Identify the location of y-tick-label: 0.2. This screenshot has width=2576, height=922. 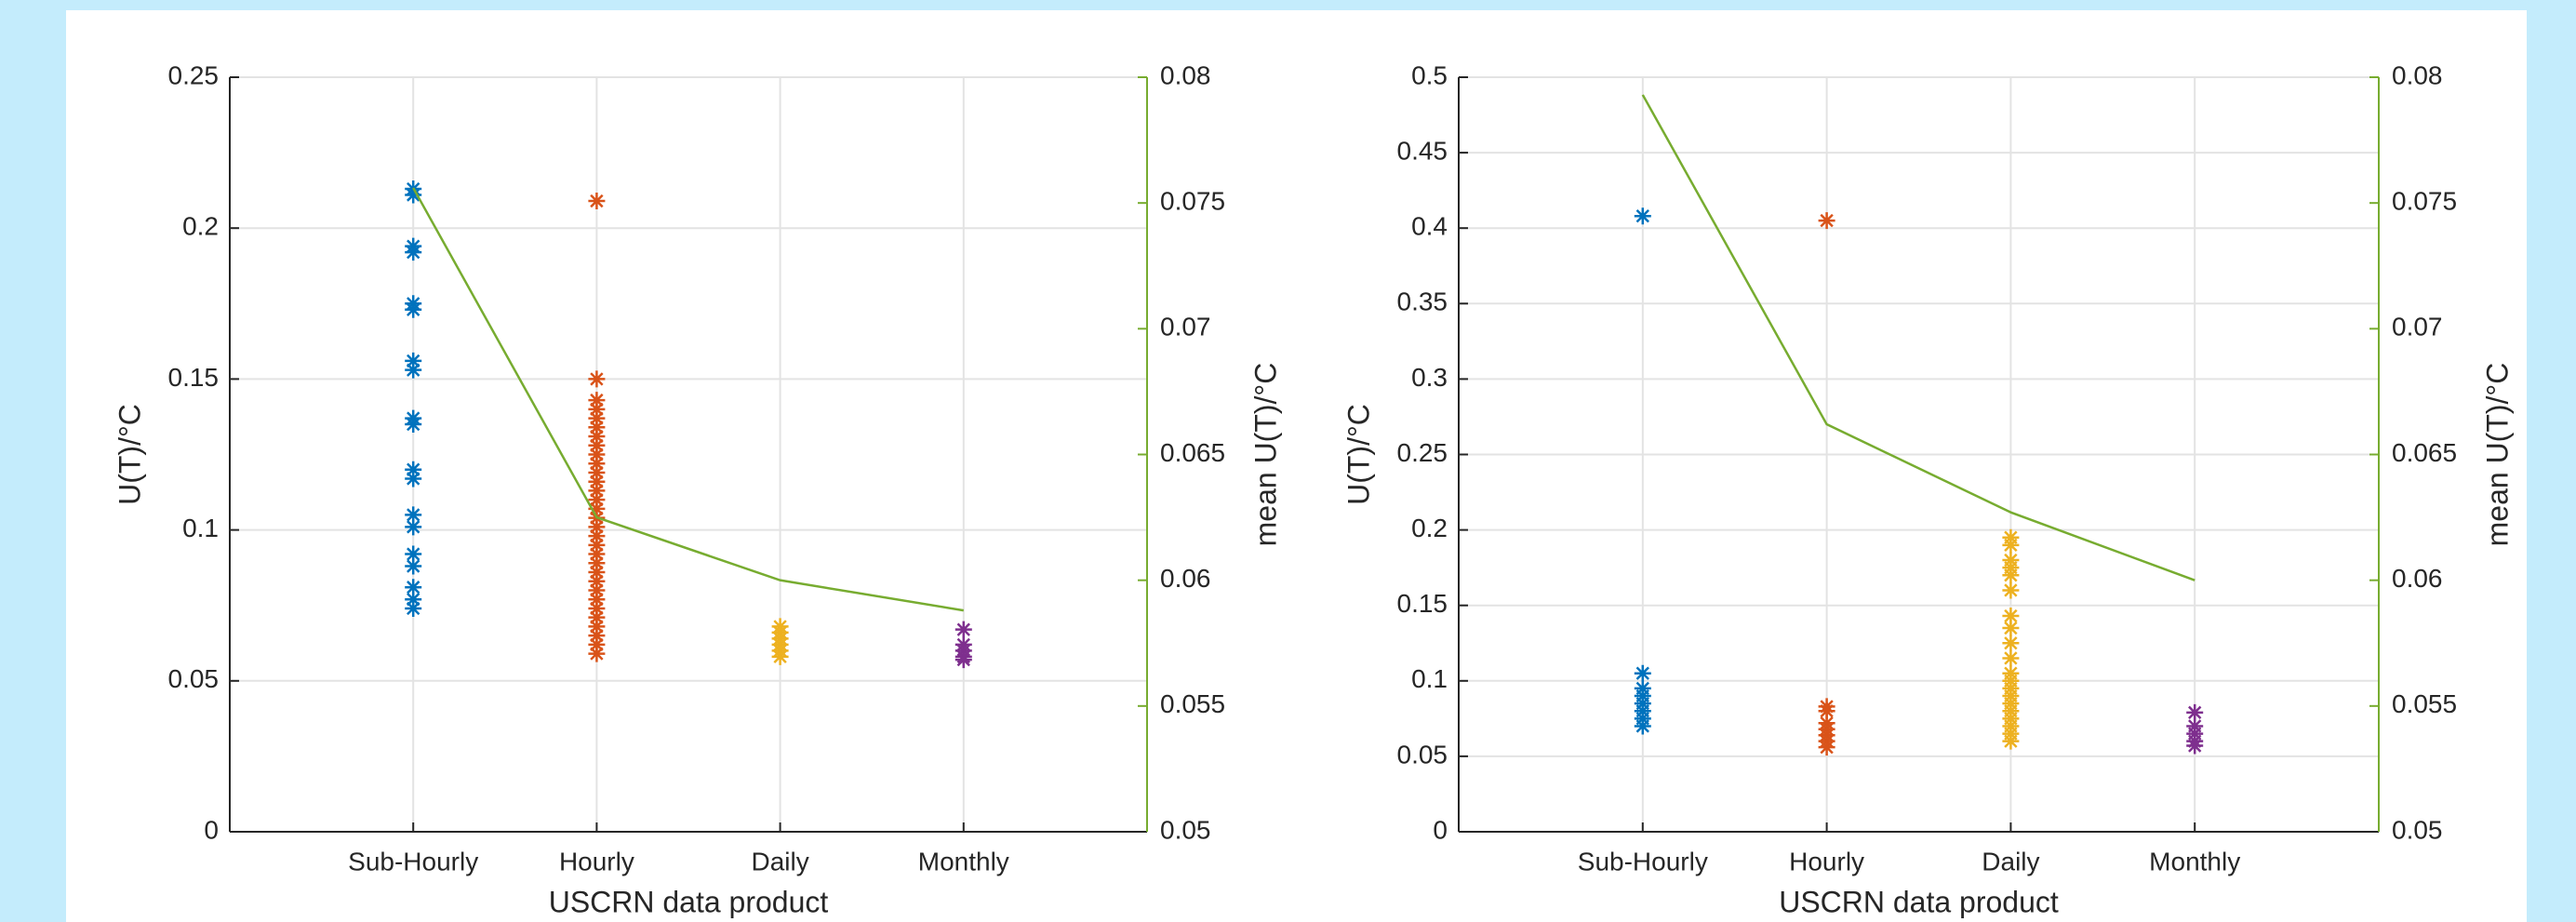
(200, 226).